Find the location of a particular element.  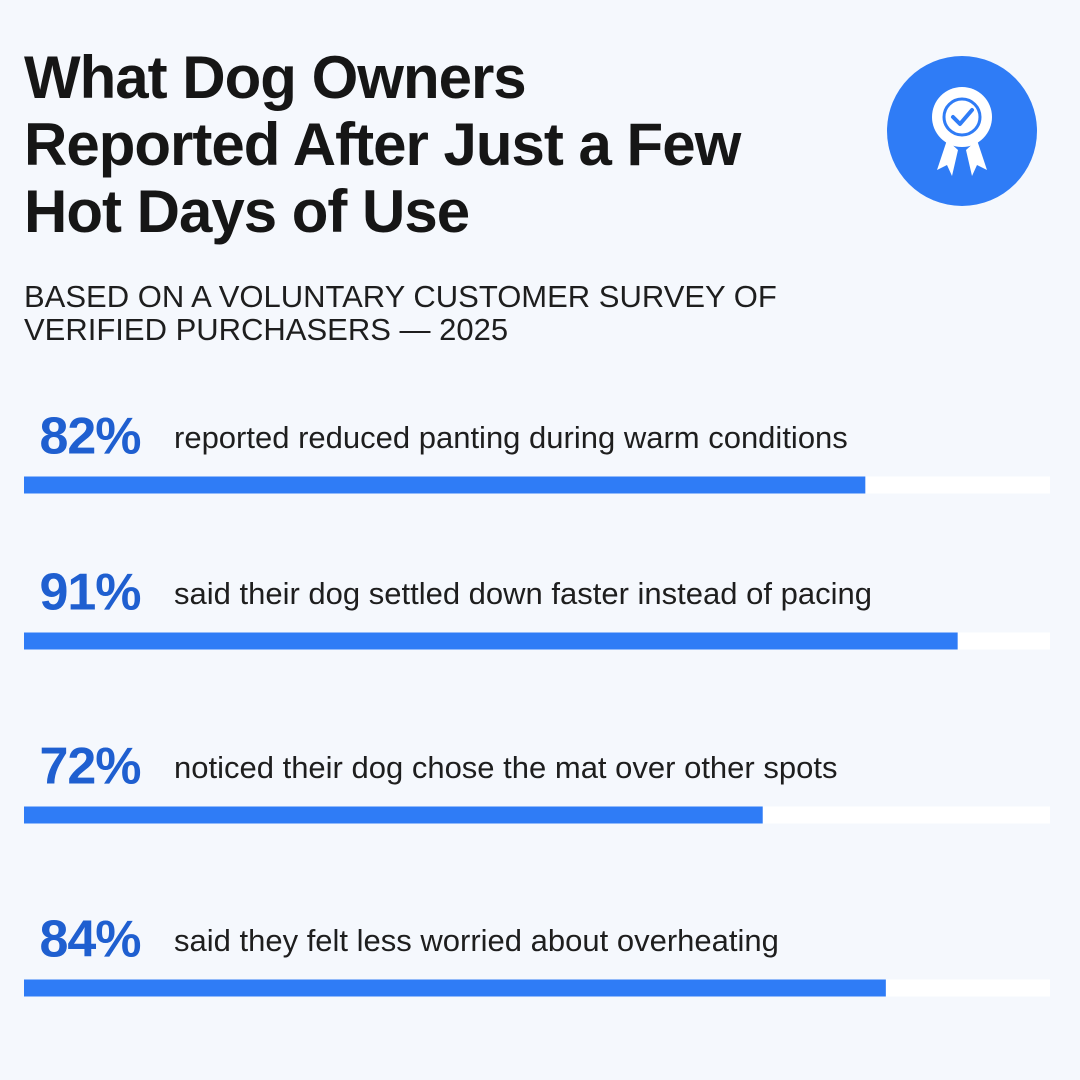

badge-icon is located at coordinates (962, 131).